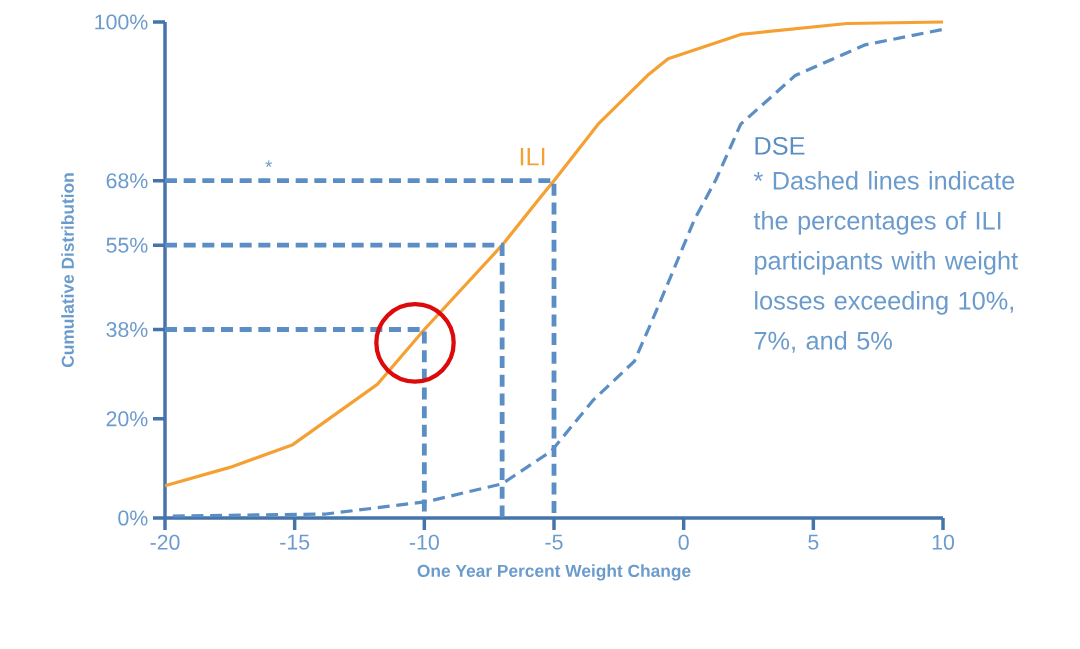 This screenshot has height=649, width=1080. I want to click on series-label: DSE, so click(780, 145).